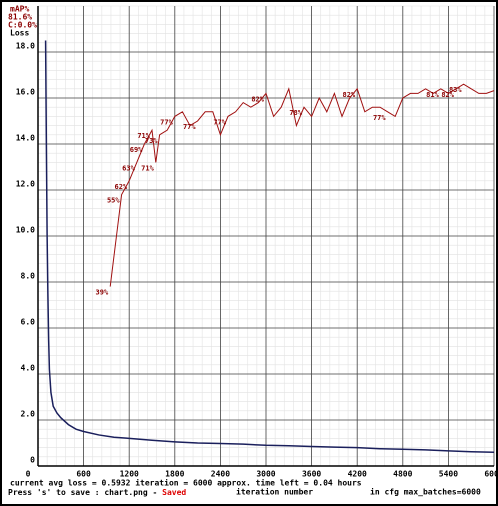 The height and width of the screenshot is (506, 498). What do you see at coordinates (448, 474) in the screenshot?
I see `x-tick-label: 5400` at bounding box center [448, 474].